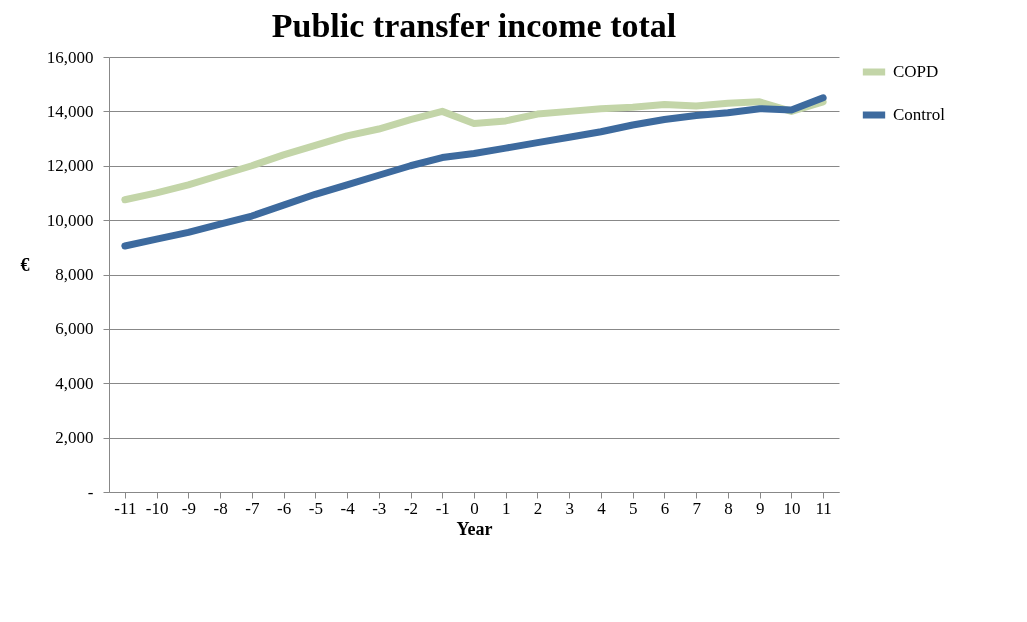  Describe the element at coordinates (474, 528) in the screenshot. I see `x-axis-title: Year` at that location.